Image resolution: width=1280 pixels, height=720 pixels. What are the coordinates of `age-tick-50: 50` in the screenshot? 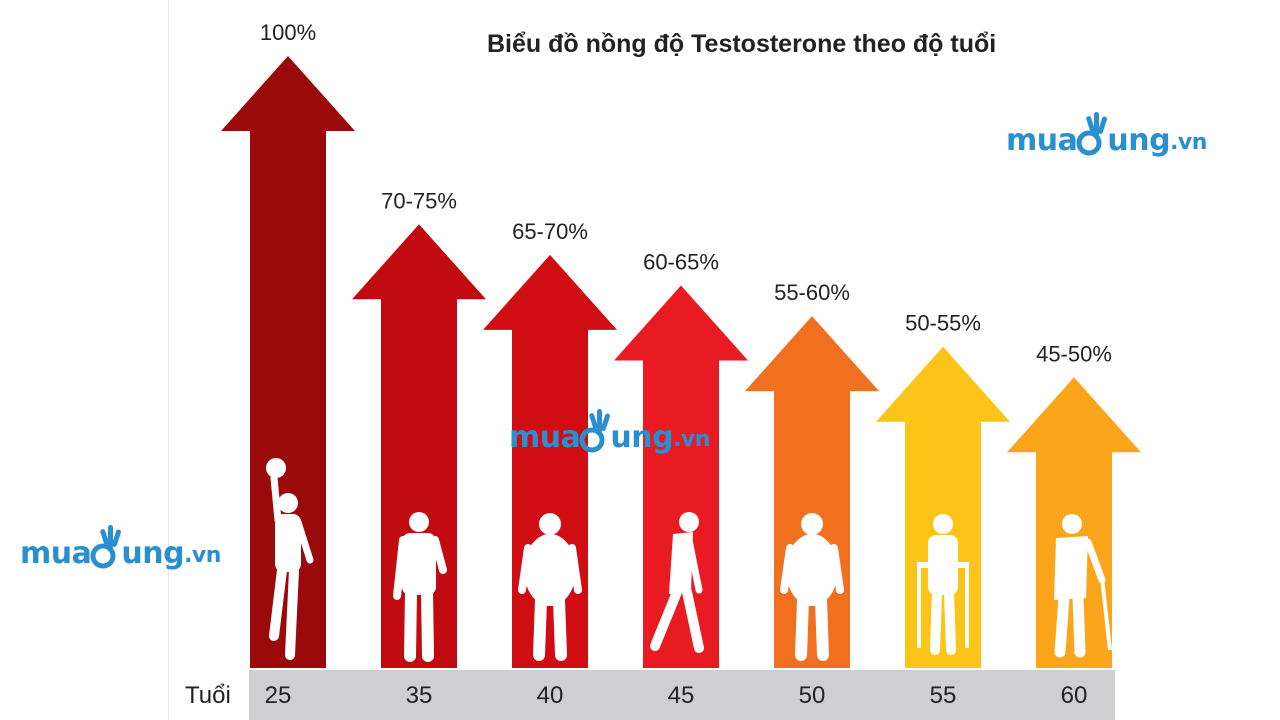 It's located at (812, 695).